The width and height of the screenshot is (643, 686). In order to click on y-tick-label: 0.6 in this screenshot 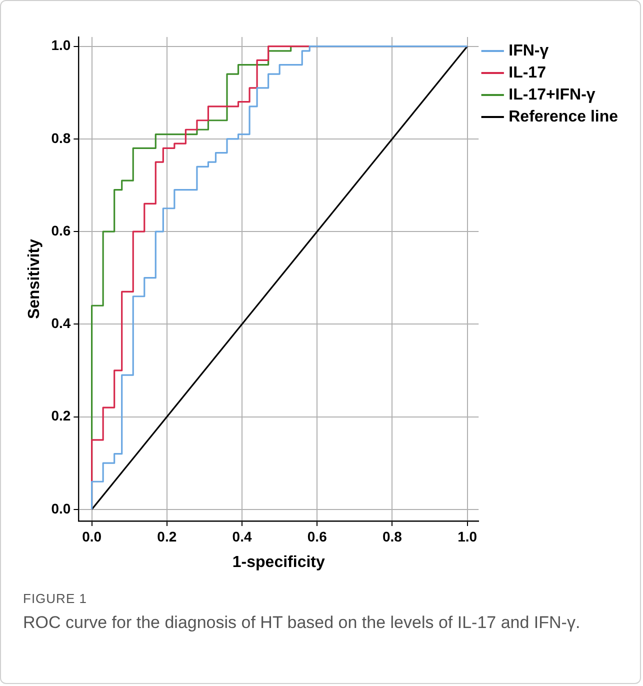, I will do `click(61, 230)`.